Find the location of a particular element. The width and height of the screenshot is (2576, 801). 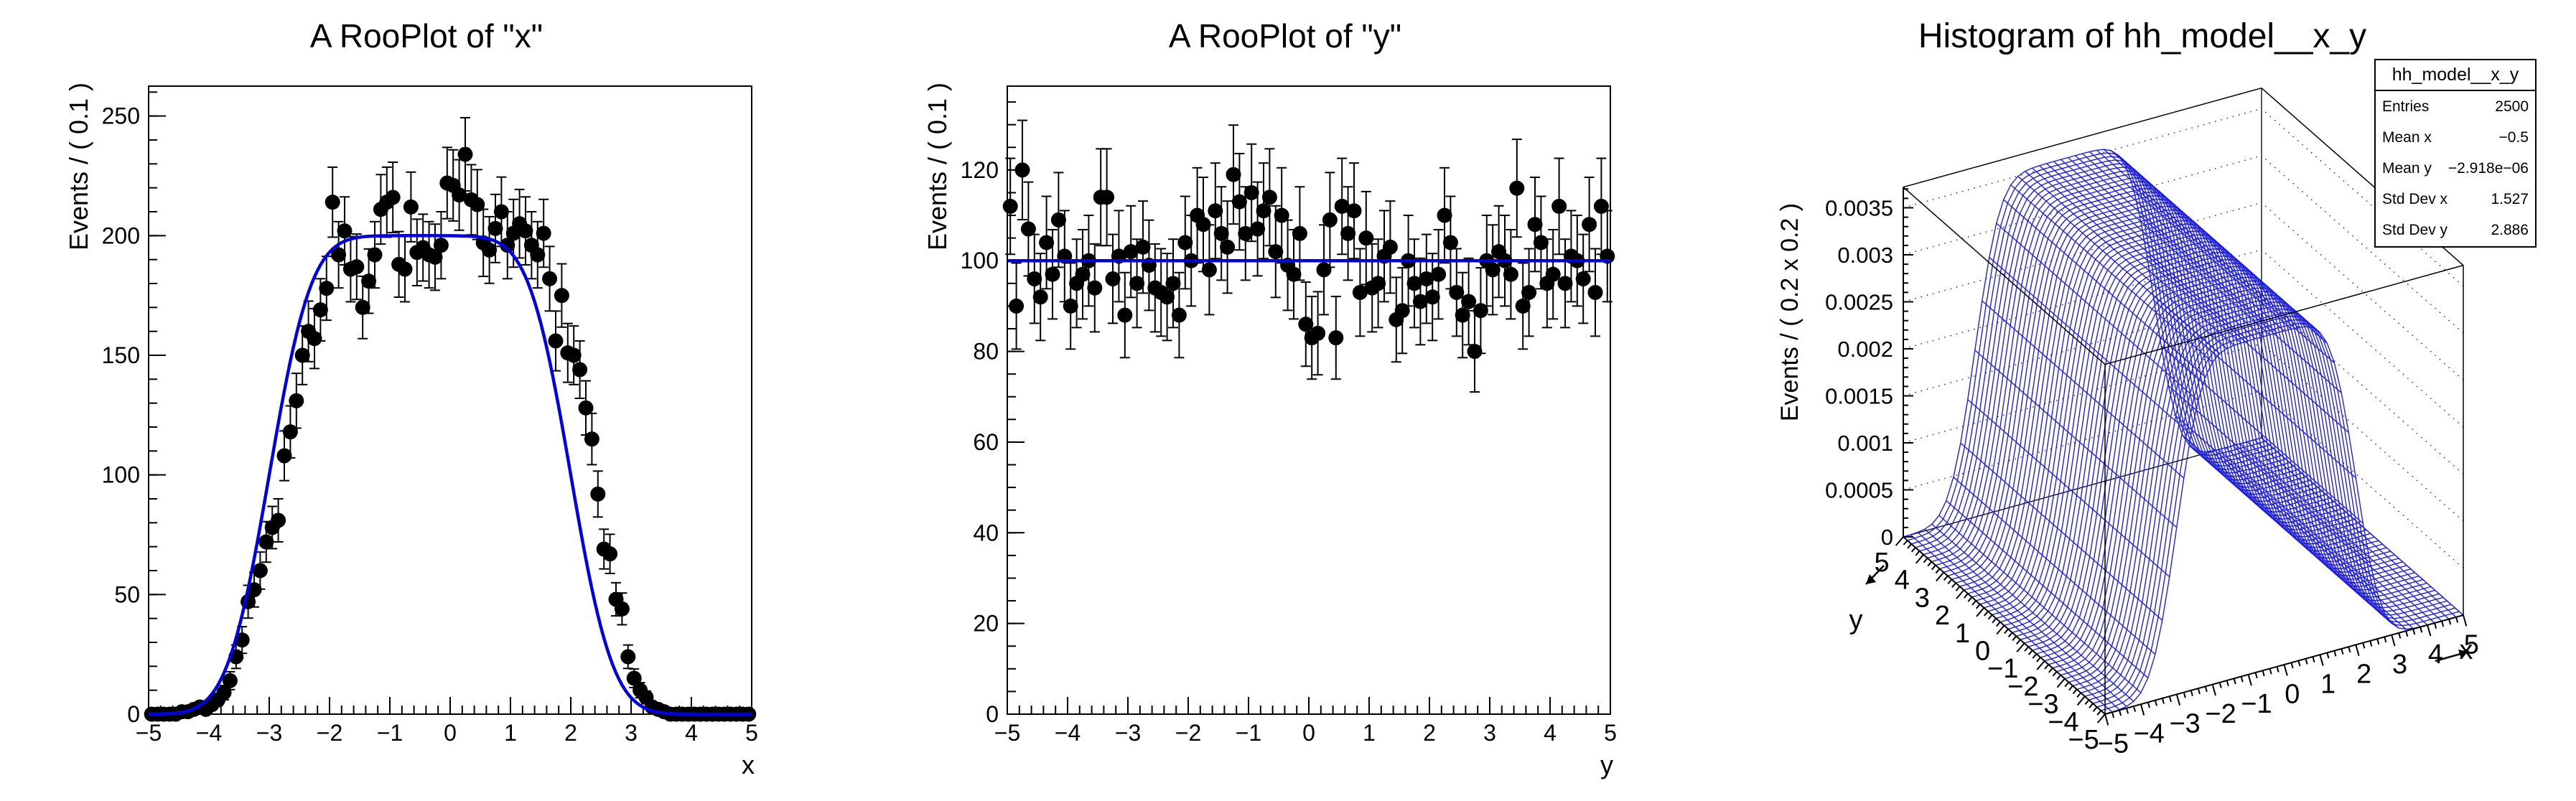

stats-row-stddev-x: Std Dev x 1.527 is located at coordinates (2455, 199).